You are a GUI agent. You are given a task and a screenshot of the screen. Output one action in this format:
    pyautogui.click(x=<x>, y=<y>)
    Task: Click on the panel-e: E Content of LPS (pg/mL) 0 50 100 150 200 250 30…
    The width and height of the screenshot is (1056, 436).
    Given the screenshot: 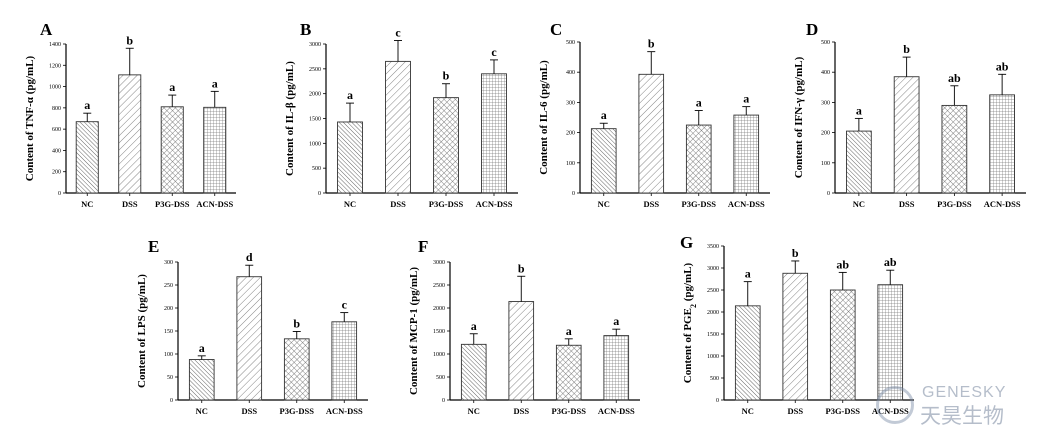 What is the action you would take?
    pyautogui.click(x=252, y=326)
    